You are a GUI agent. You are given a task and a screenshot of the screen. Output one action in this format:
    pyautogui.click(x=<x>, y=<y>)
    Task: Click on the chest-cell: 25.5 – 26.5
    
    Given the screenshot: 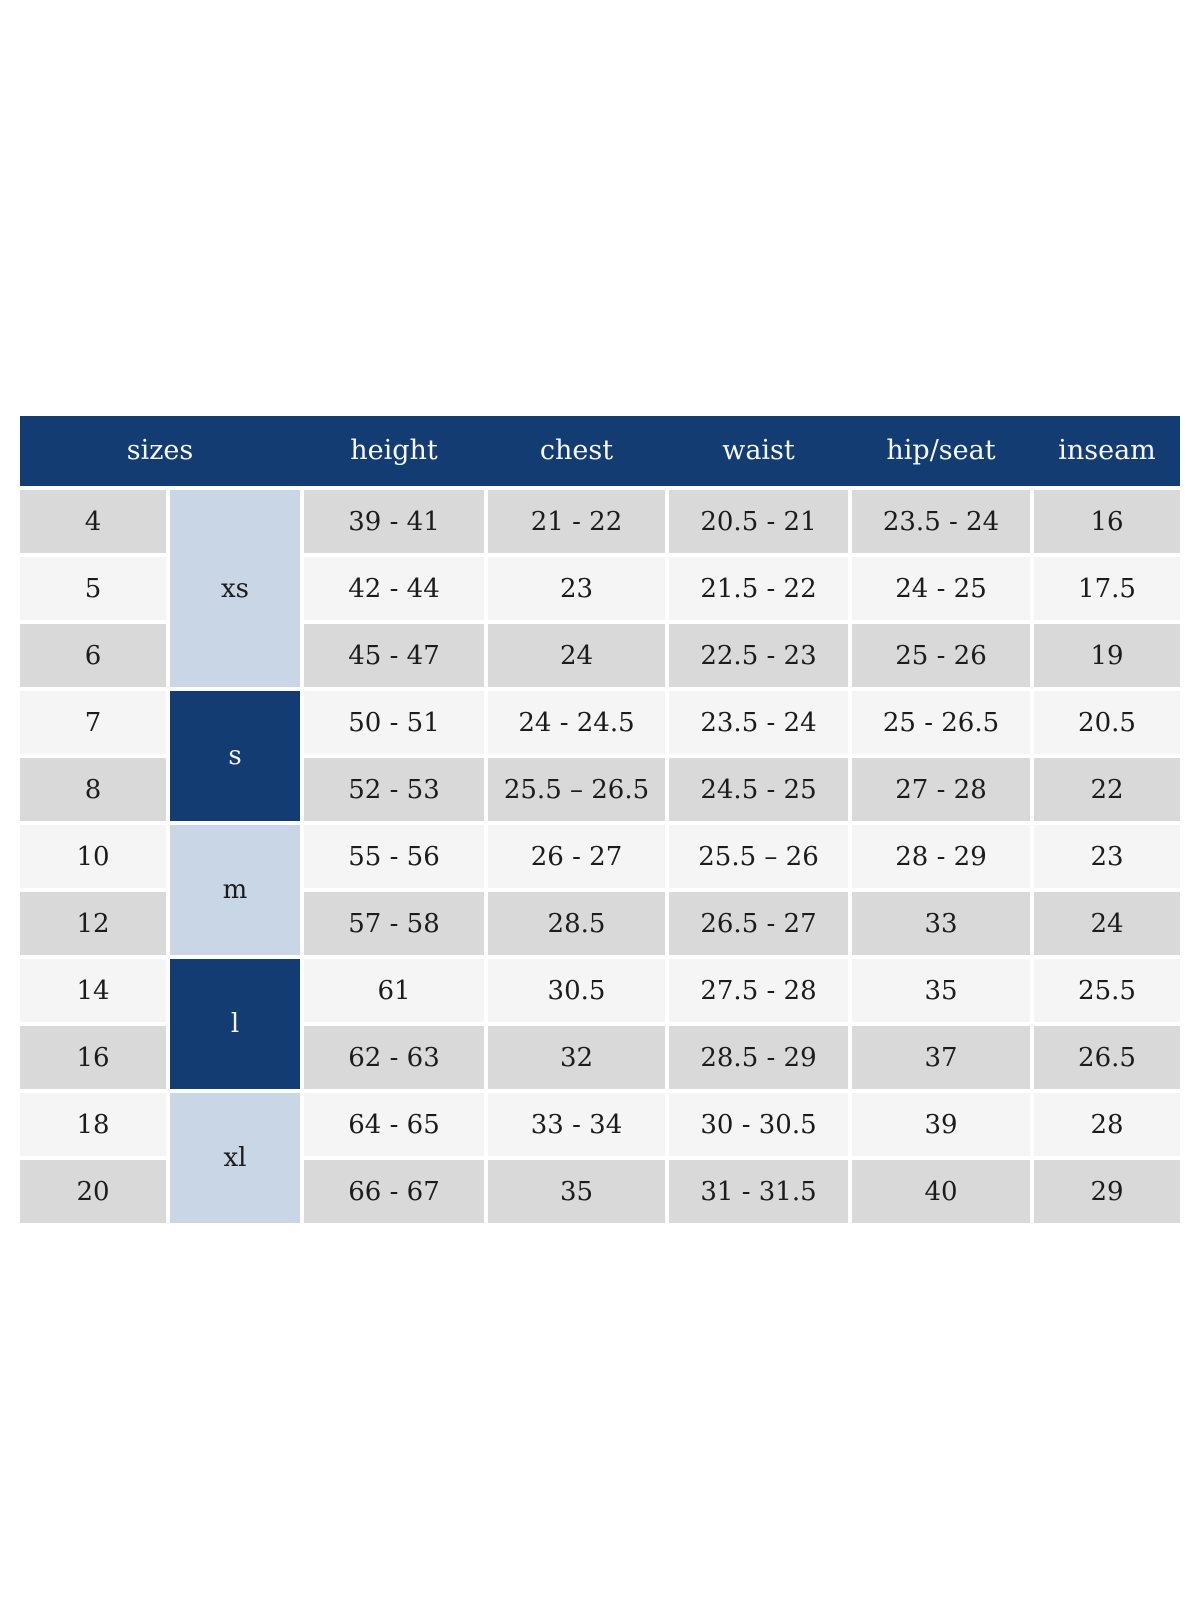 What is the action you would take?
    pyautogui.click(x=576, y=789)
    